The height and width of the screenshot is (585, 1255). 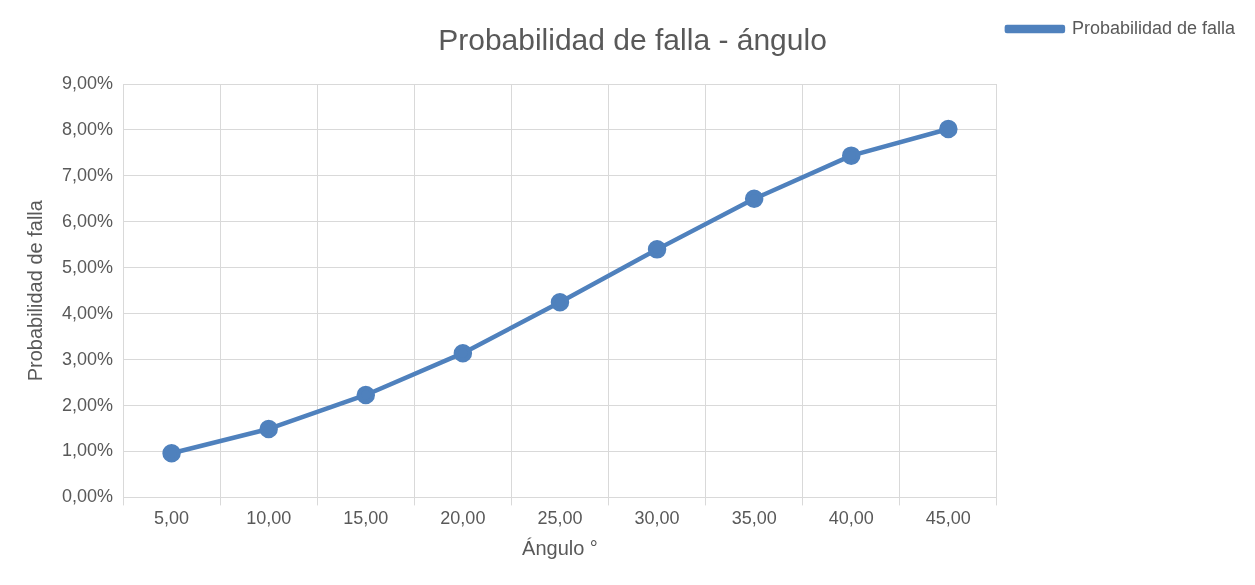 What do you see at coordinates (87, 358) in the screenshot?
I see `y-tick-label: 3,00%` at bounding box center [87, 358].